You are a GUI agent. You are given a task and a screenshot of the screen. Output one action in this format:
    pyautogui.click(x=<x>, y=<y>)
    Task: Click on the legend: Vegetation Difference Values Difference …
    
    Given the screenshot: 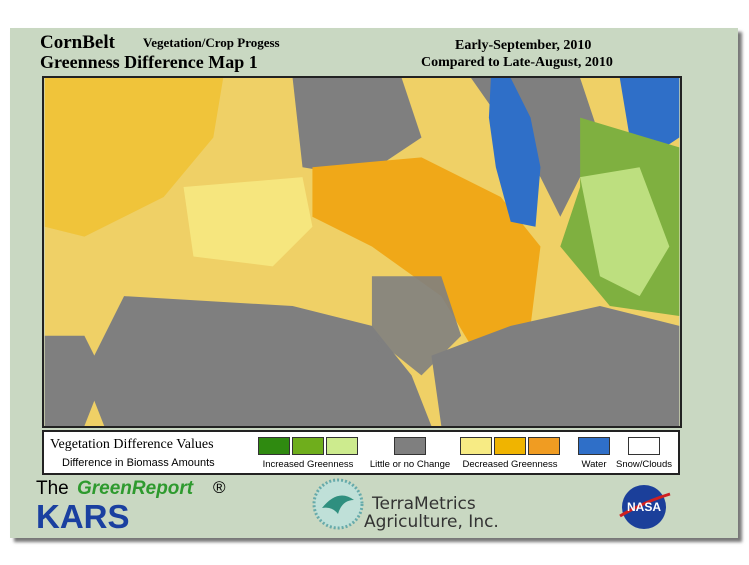 What is the action you would take?
    pyautogui.click(x=361, y=452)
    